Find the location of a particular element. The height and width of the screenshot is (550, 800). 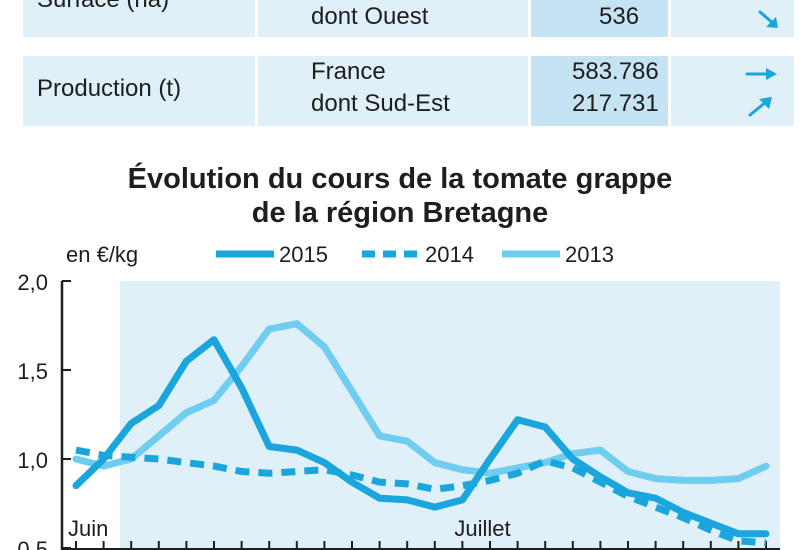

trend-up-icon is located at coordinates (760, 107).